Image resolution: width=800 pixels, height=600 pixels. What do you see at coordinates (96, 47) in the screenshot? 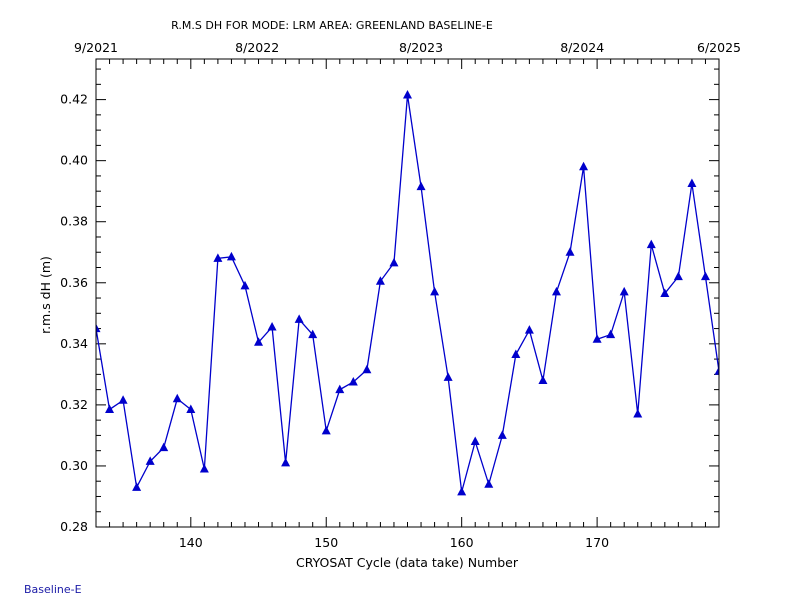
I see `top-date-label: 9/2021` at bounding box center [96, 47].